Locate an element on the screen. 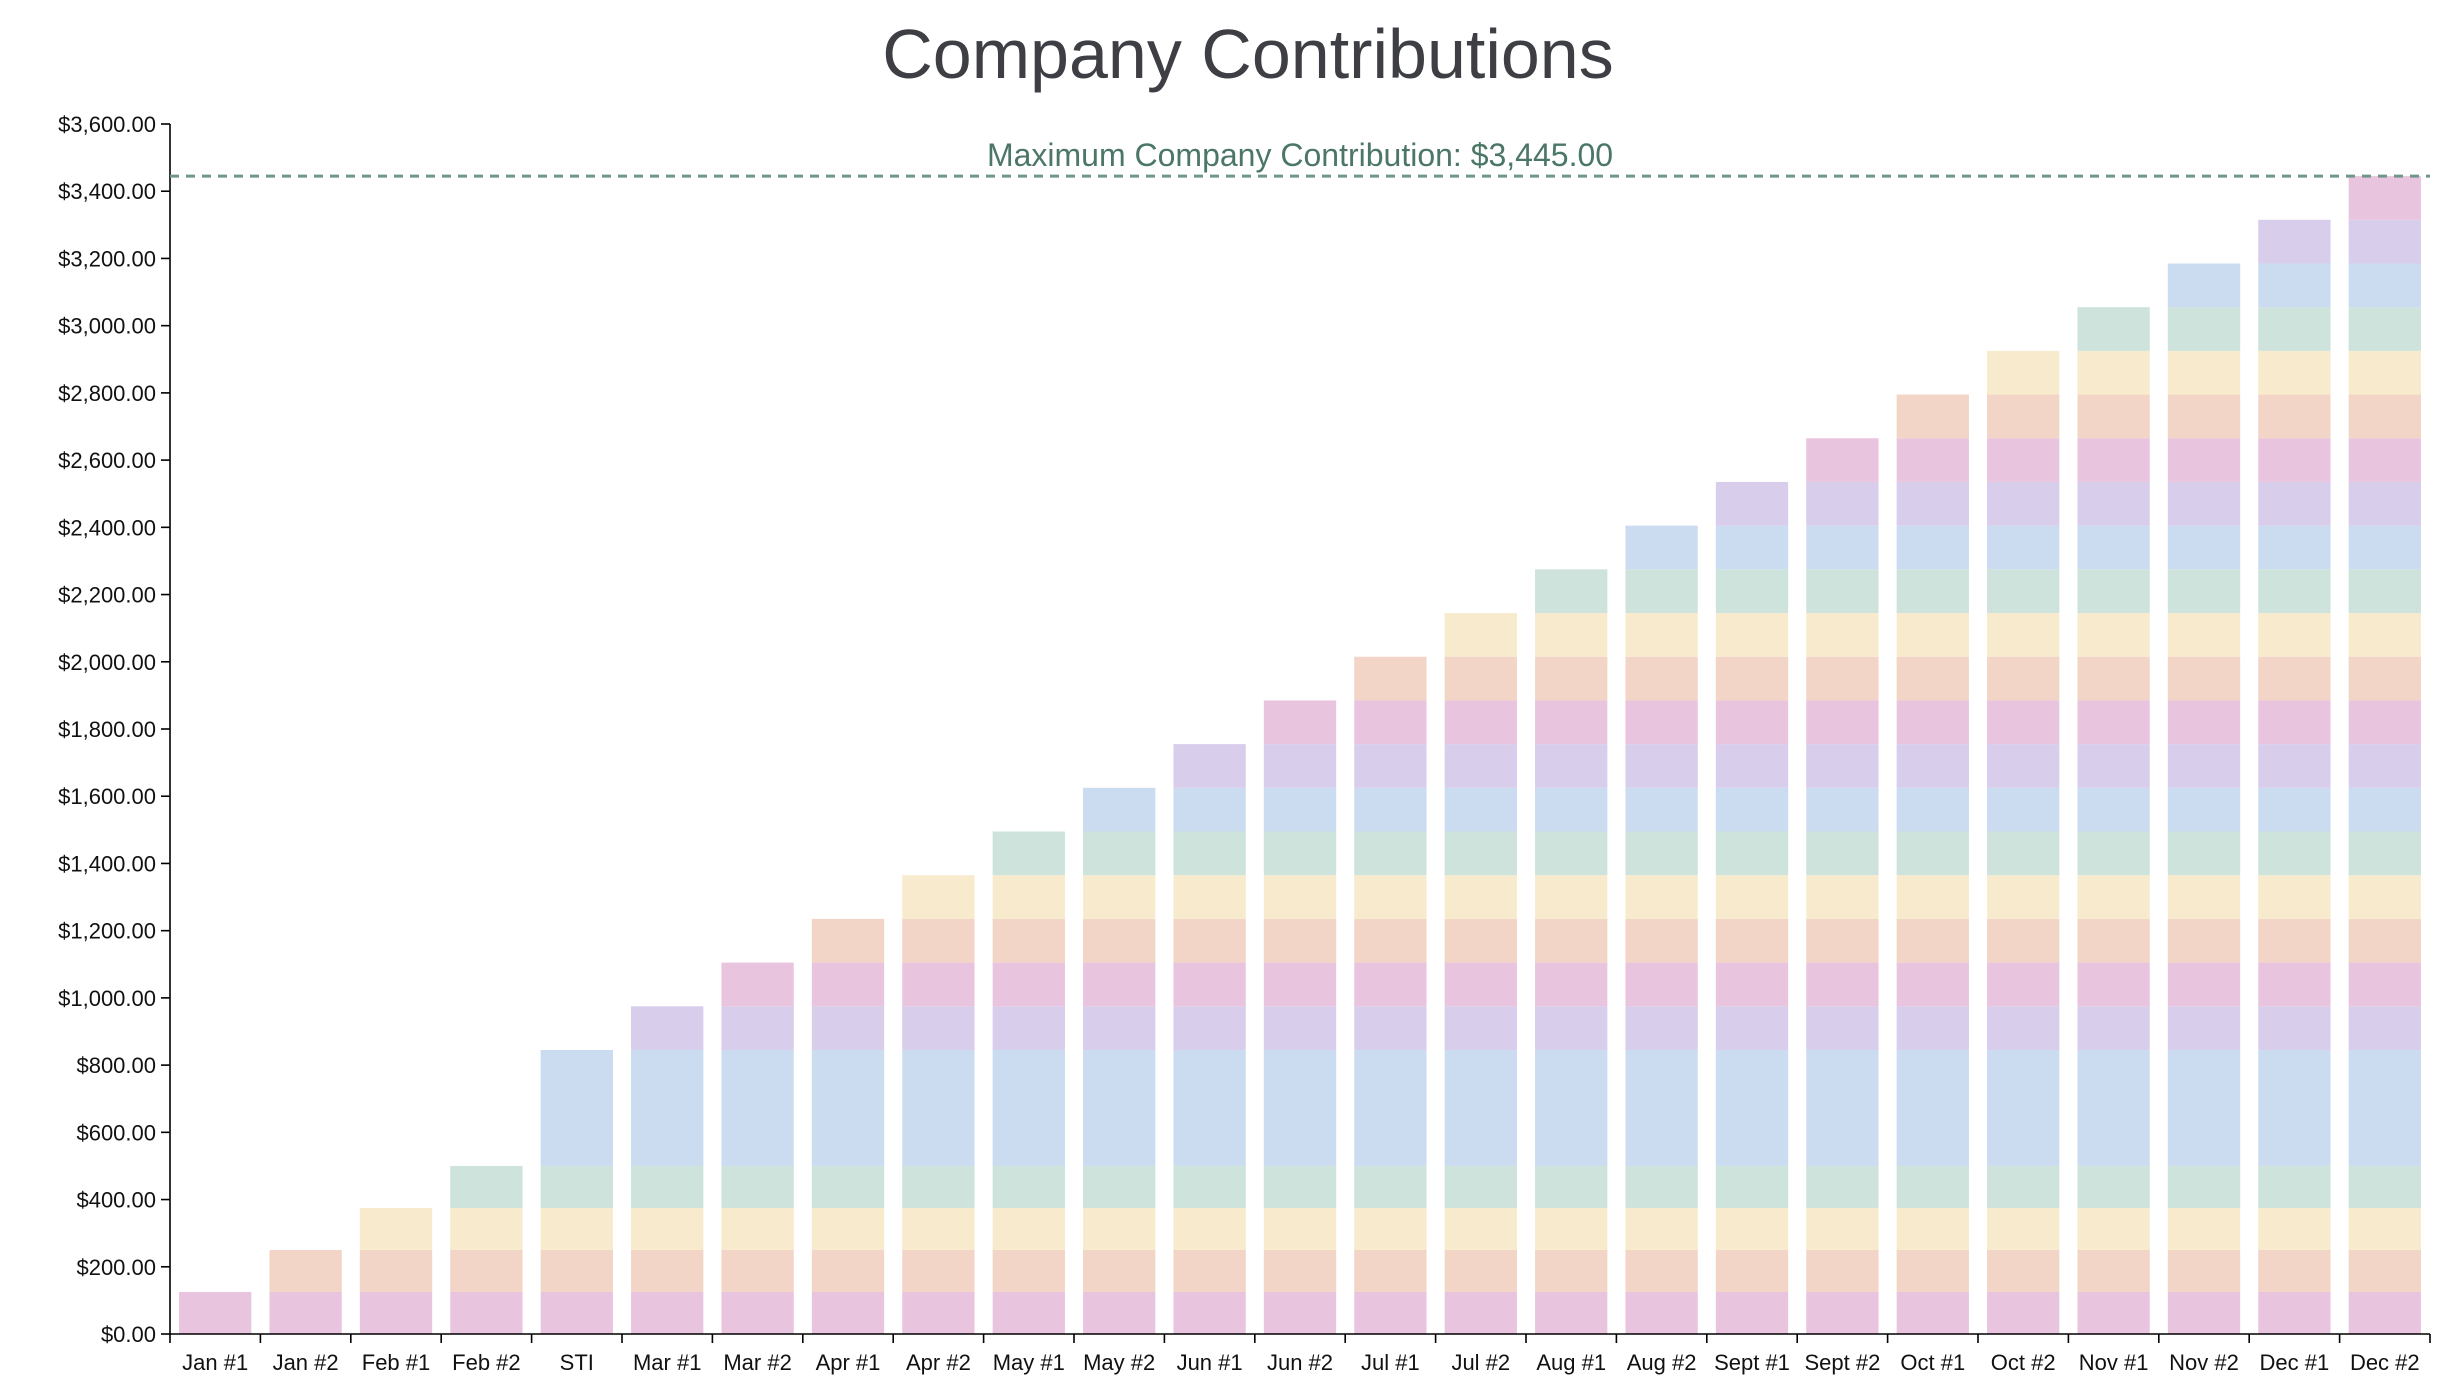  y-tick-label-6: $1,200.00 is located at coordinates (107, 931).